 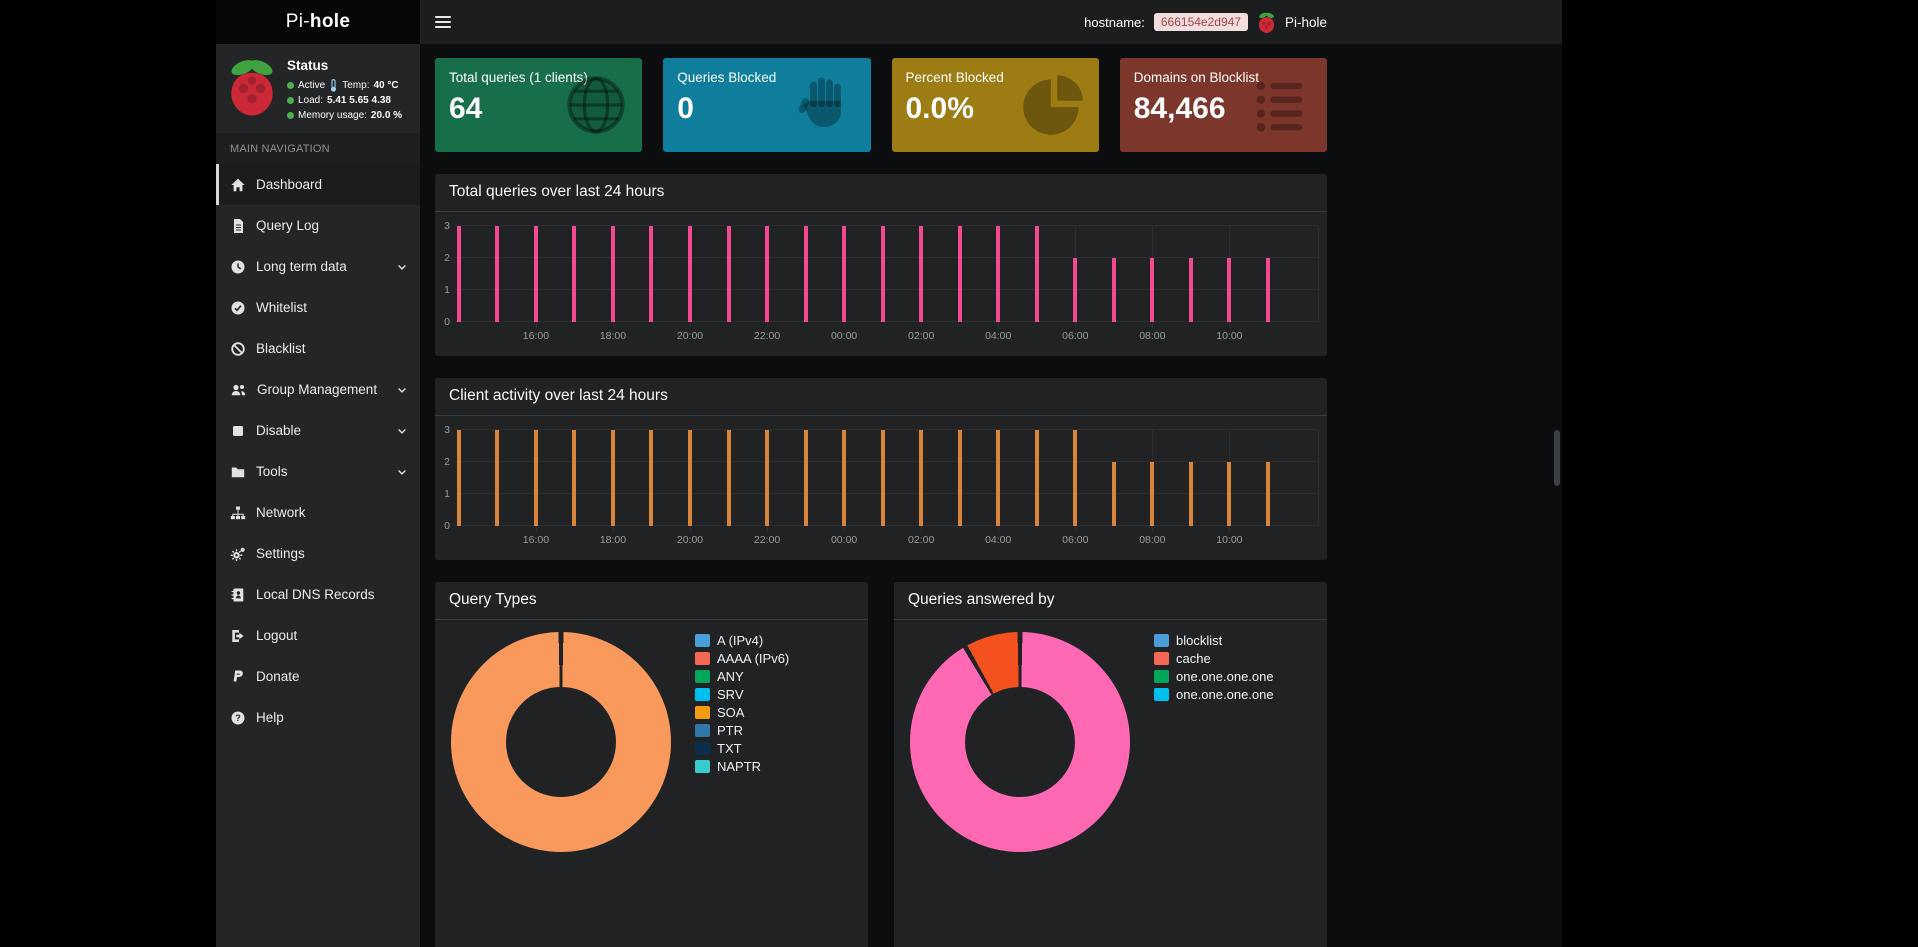 What do you see at coordinates (995, 105) in the screenshot?
I see `card-percent-blocked: Percent Blocked 0.0%` at bounding box center [995, 105].